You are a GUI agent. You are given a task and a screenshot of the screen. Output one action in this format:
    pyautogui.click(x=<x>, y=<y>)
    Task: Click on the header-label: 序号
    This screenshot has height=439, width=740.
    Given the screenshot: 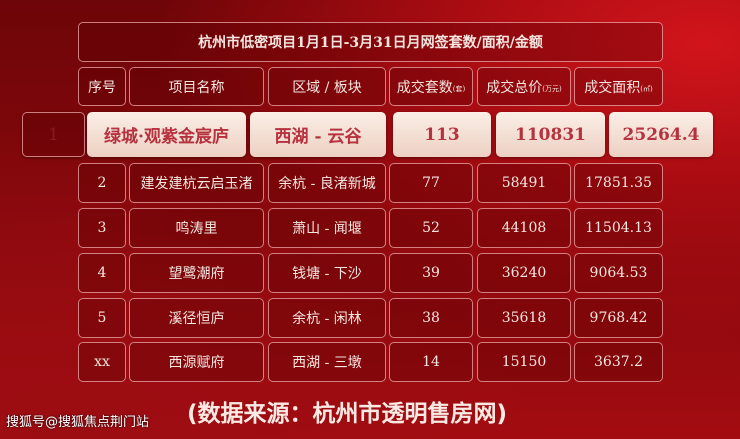 What is the action you would take?
    pyautogui.click(x=102, y=87)
    